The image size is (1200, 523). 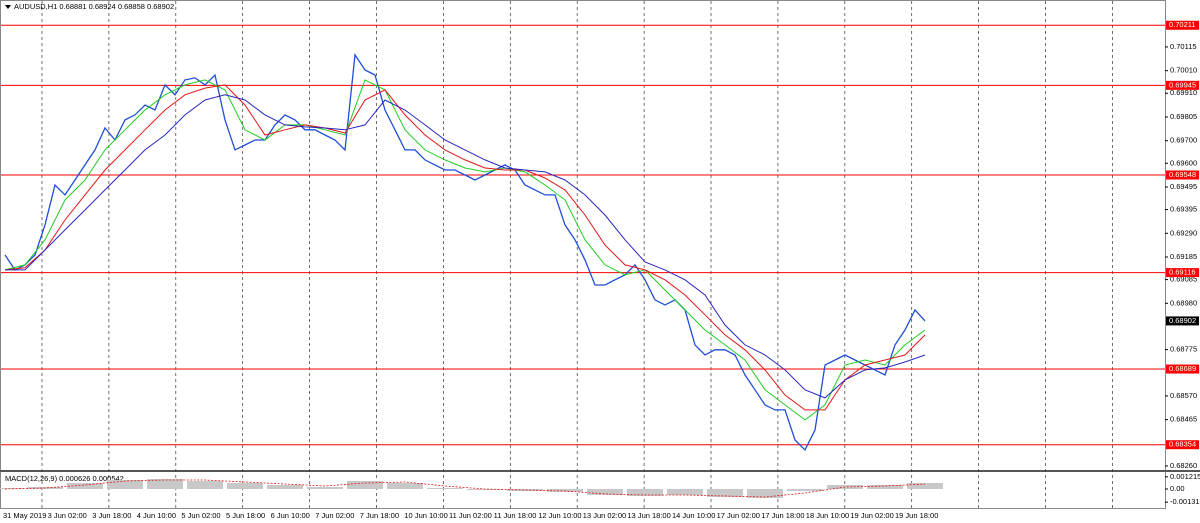 I want to click on x-tick-label: 12 Jun 10:00, so click(x=559, y=515).